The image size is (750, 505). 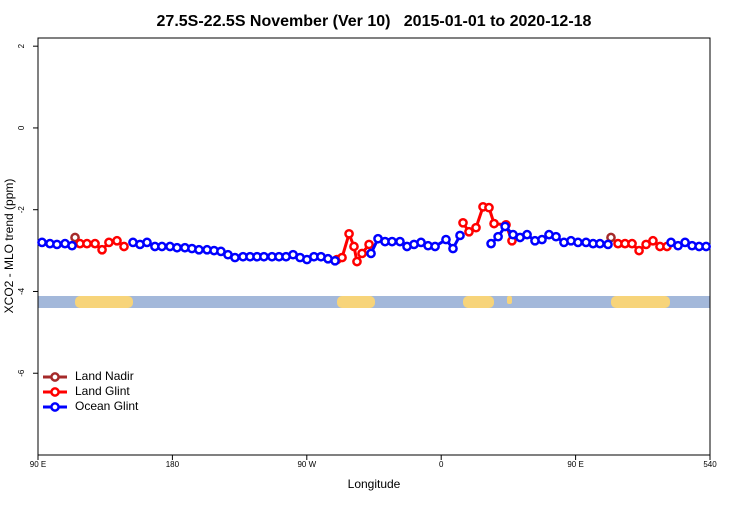 I want to click on surface-strip, so click(x=374, y=302).